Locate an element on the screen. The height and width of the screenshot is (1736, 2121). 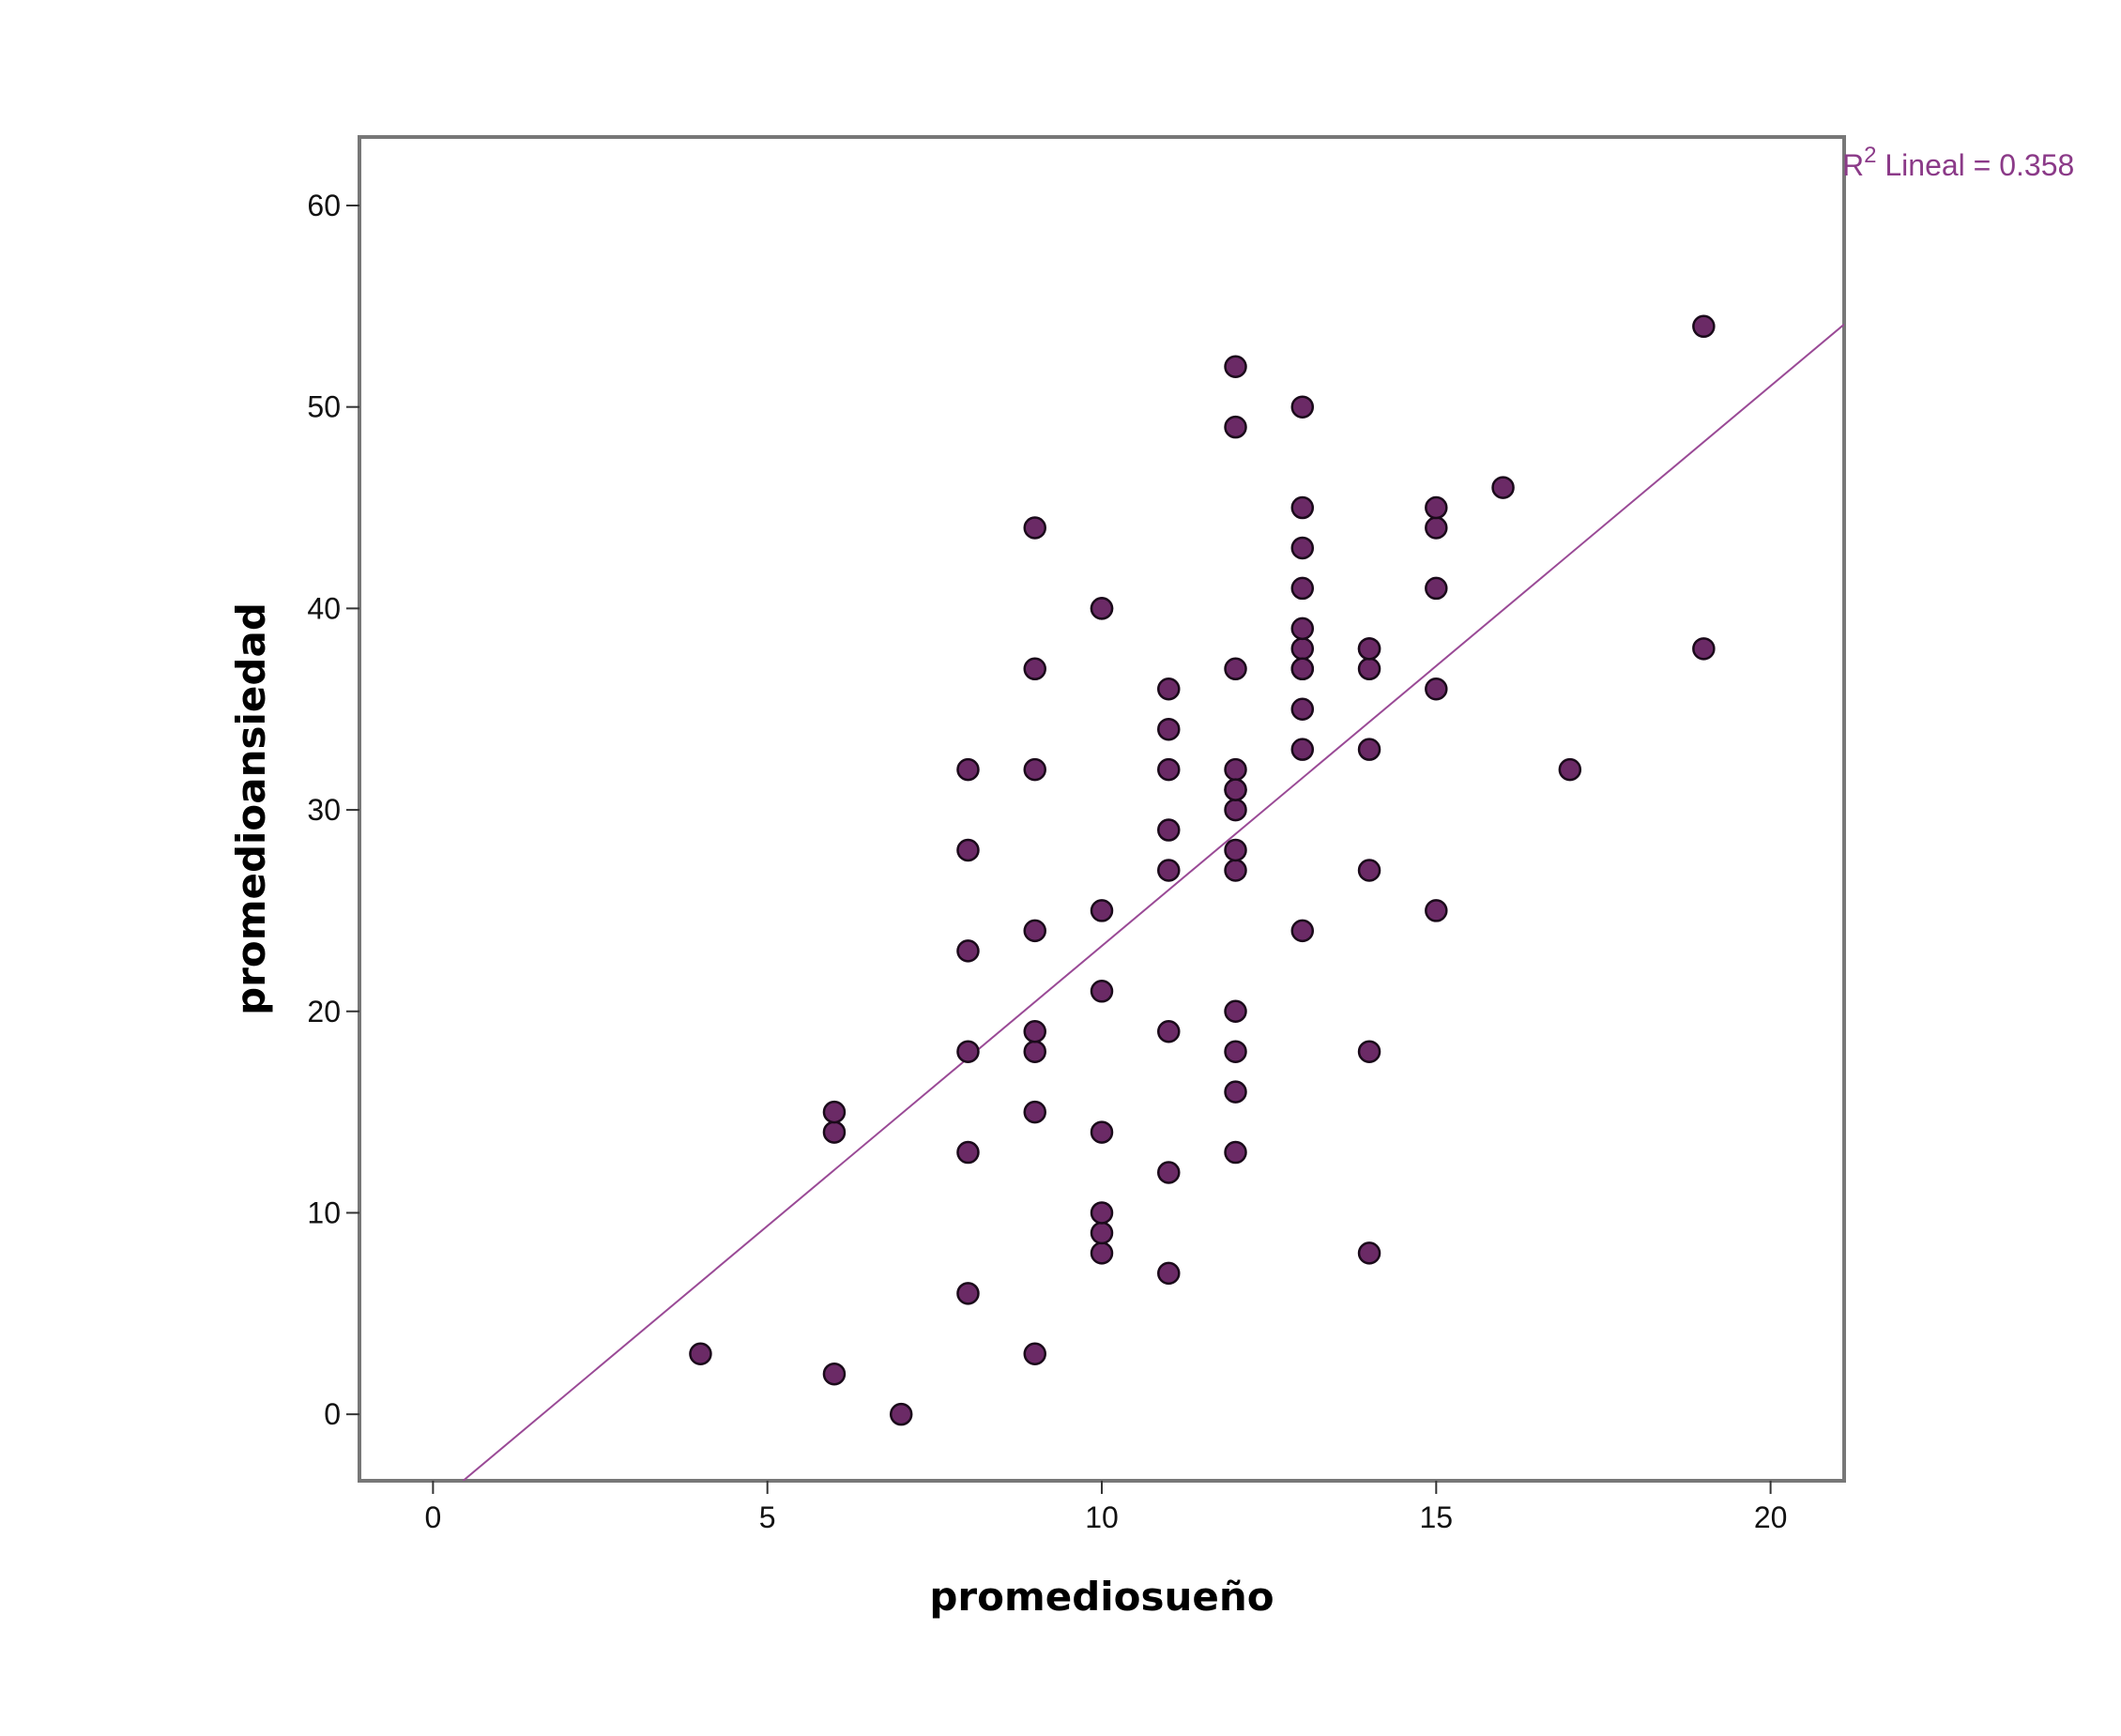
x-axis: 0 5 10 15 20 is located at coordinates (1105, 1507).